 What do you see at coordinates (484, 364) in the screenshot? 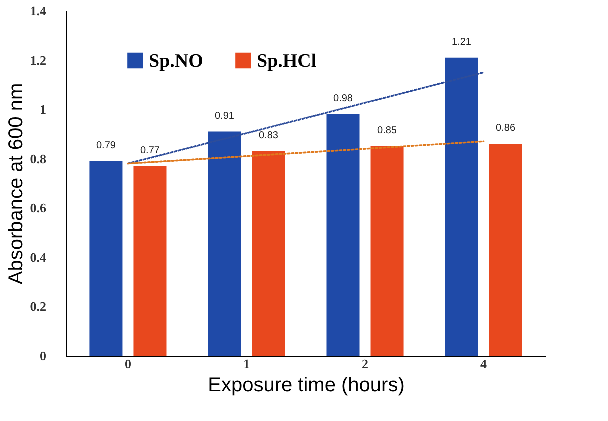
I see `x-tick-label: 4` at bounding box center [484, 364].